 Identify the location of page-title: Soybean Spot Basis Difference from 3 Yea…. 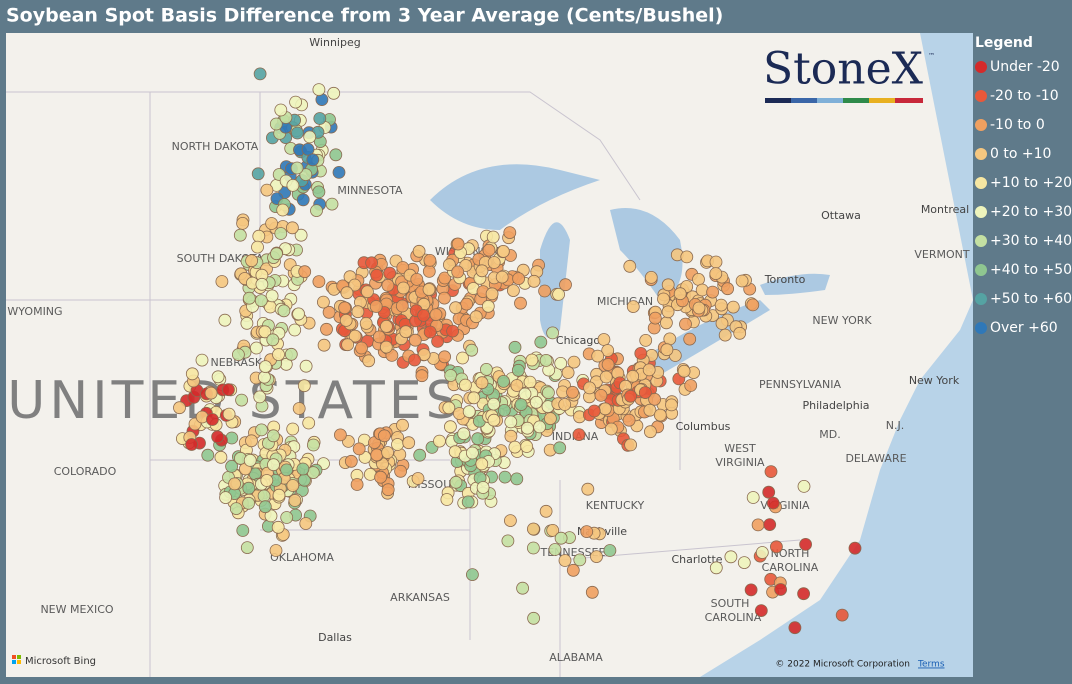
(364, 16).